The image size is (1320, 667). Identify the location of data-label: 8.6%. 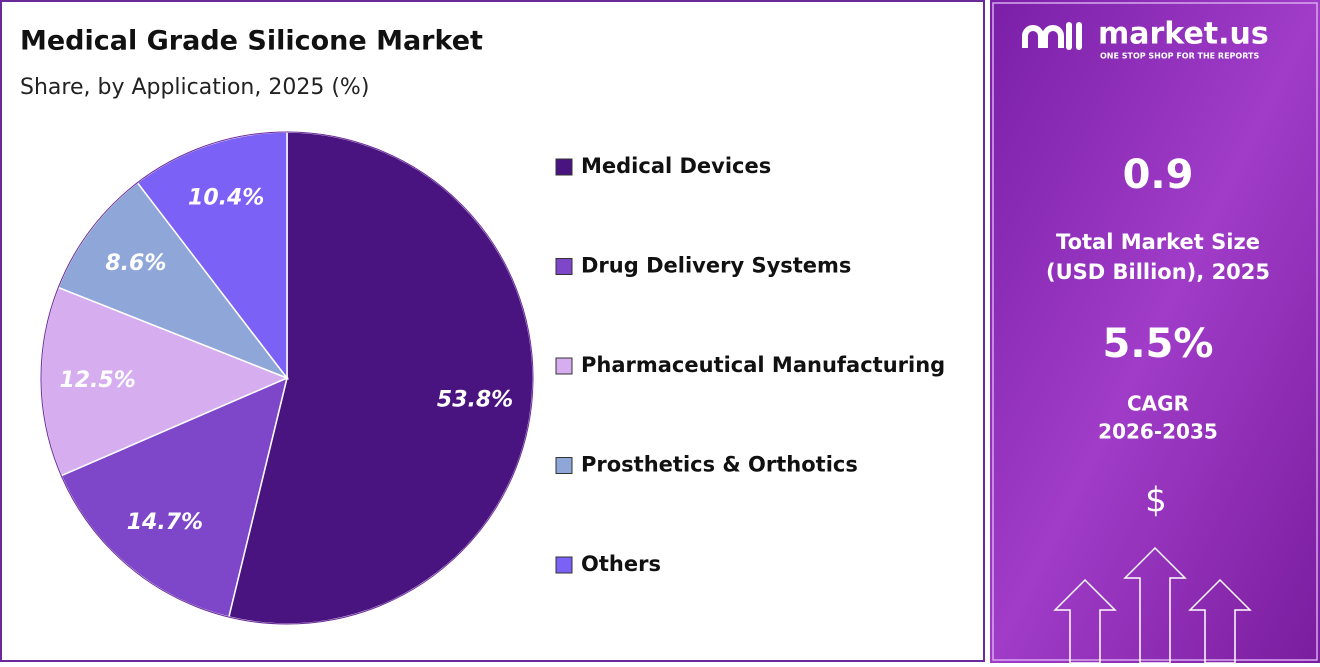
(135, 263).